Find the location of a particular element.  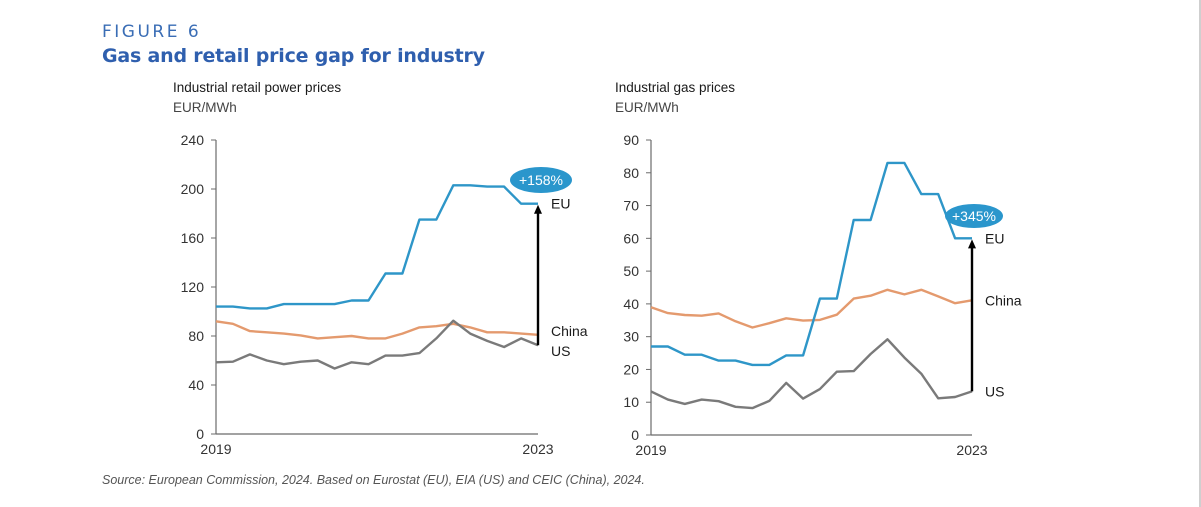

gas-y-tick-label: 60 is located at coordinates (631, 238).